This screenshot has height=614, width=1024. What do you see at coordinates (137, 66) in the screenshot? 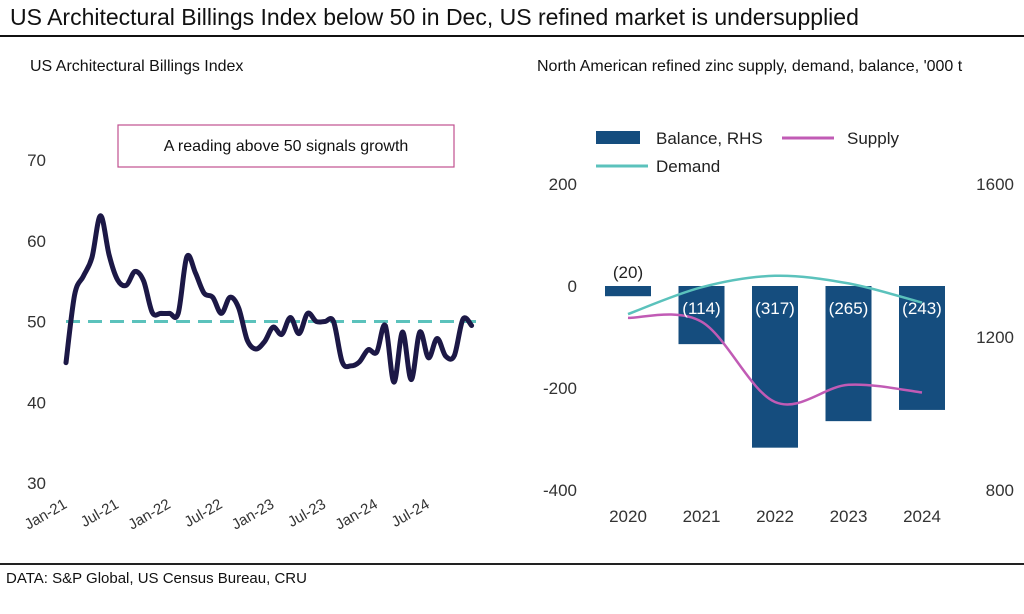
I see `left-chart-title: US Architectural Billings Index` at bounding box center [137, 66].